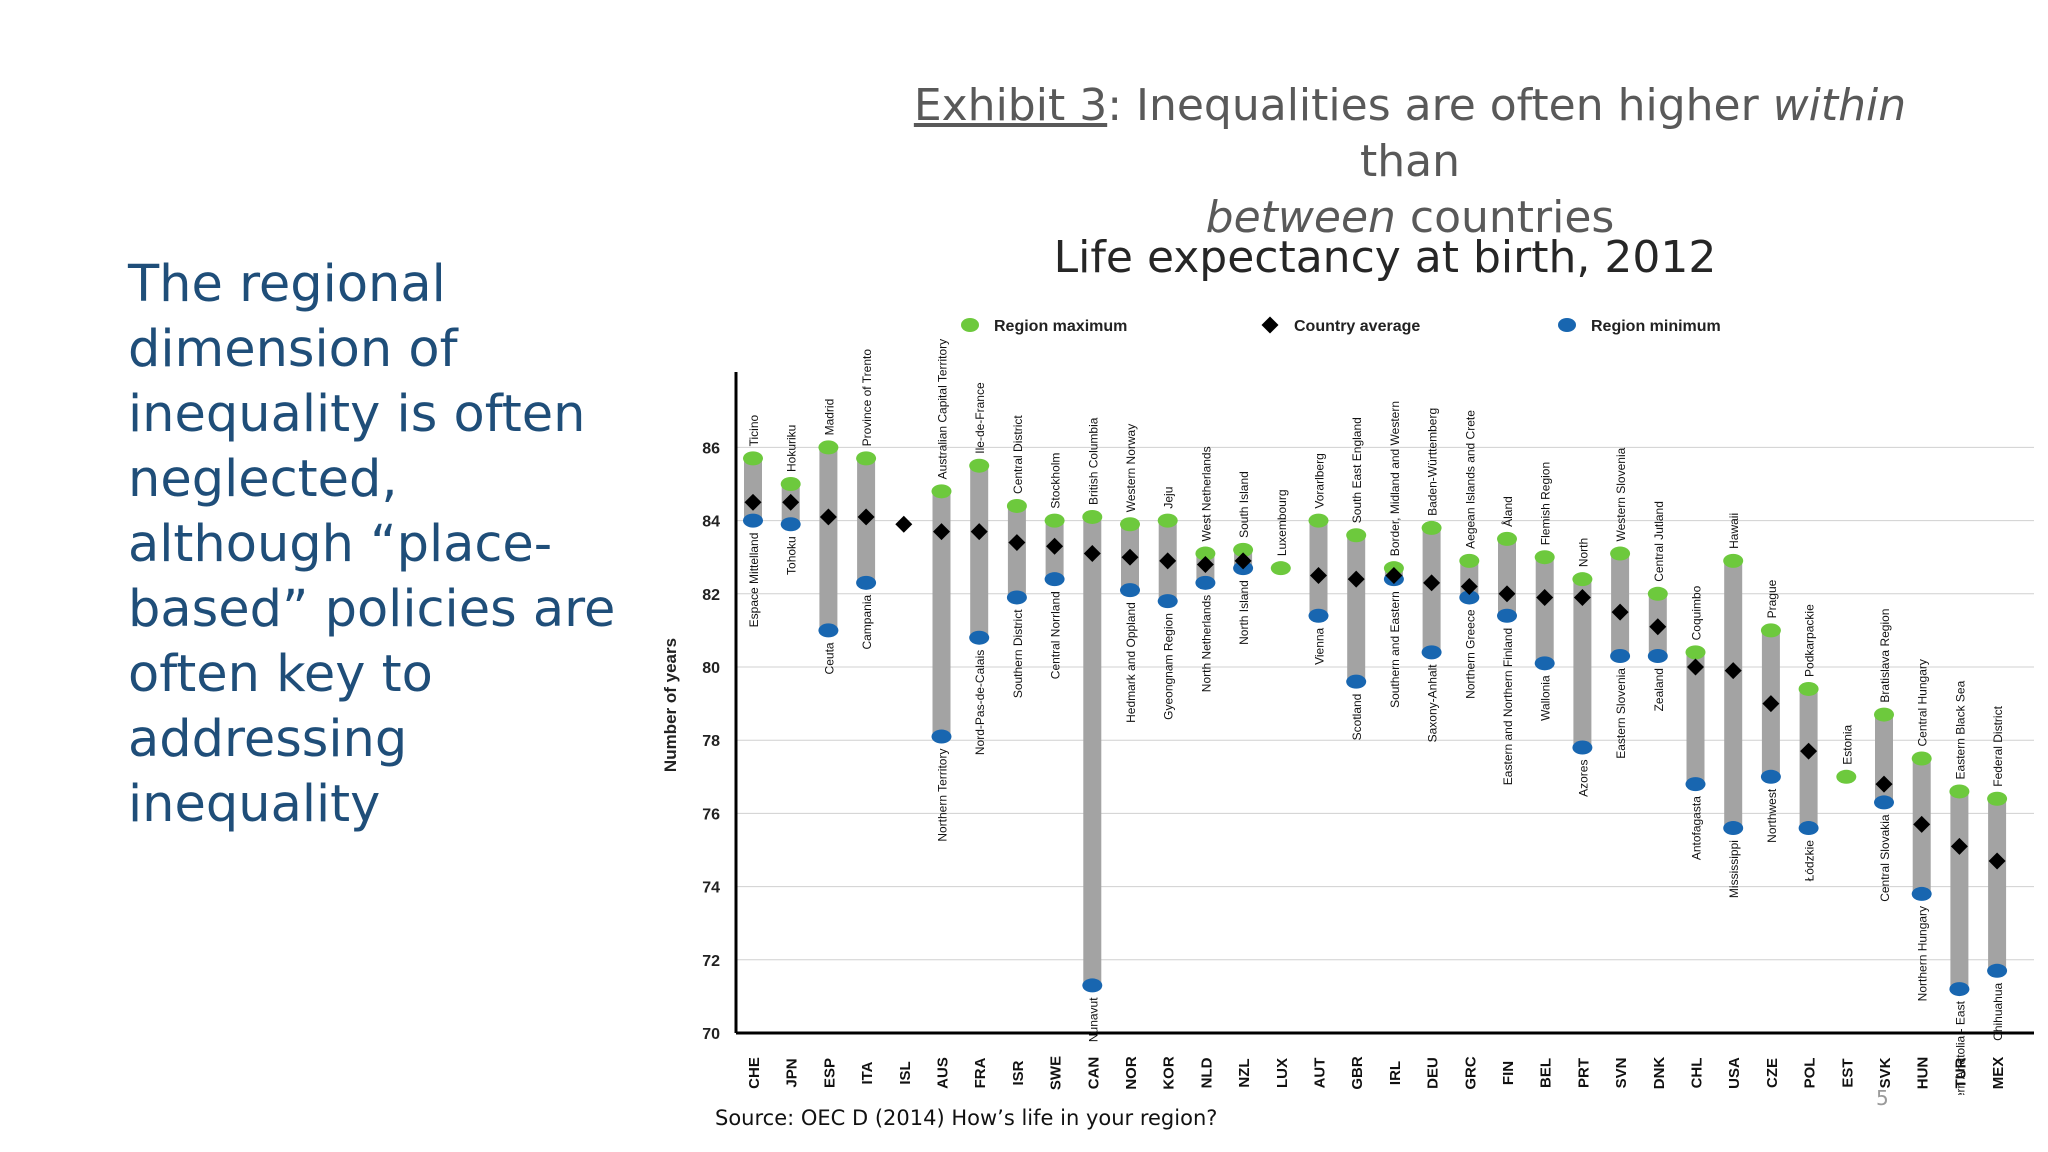 This screenshot has height=1152, width=2048. Describe the element at coordinates (1270, 325) in the screenshot. I see `legend-avg-marker` at that location.